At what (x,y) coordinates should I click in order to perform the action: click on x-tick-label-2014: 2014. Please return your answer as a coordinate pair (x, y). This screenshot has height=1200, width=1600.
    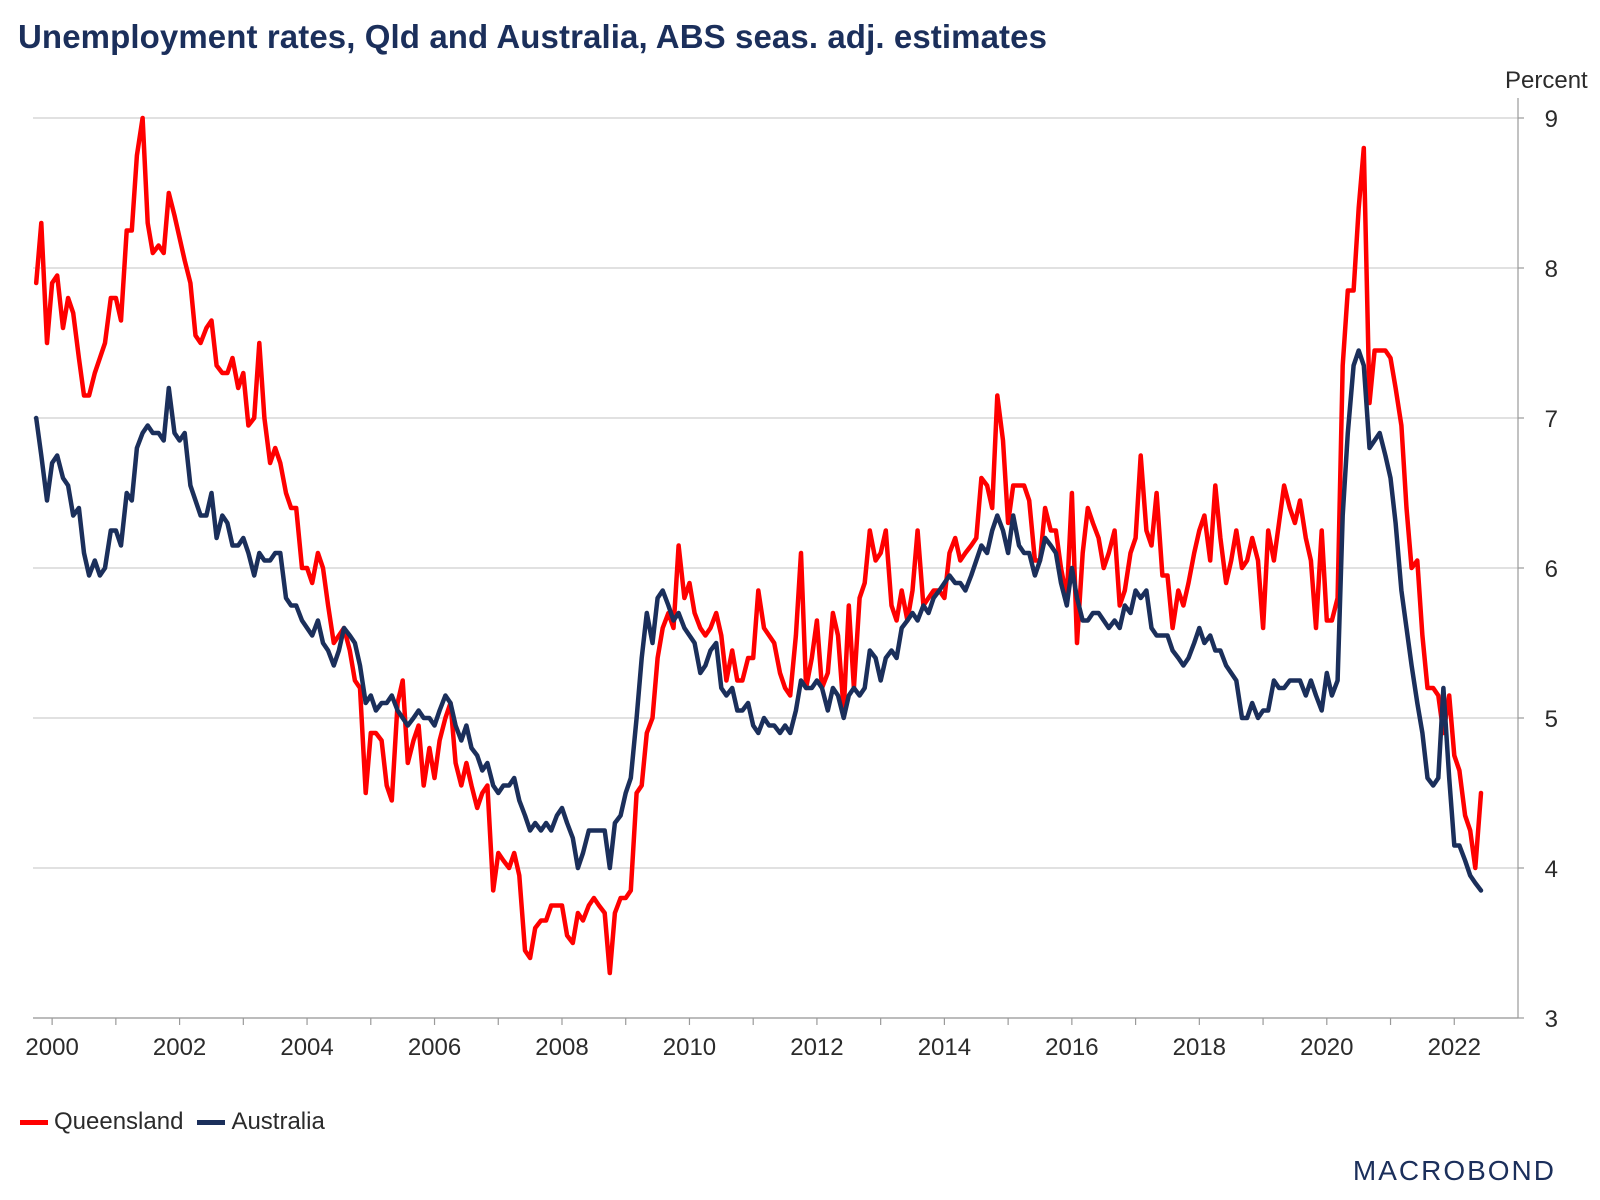
    Looking at the image, I should click on (944, 1047).